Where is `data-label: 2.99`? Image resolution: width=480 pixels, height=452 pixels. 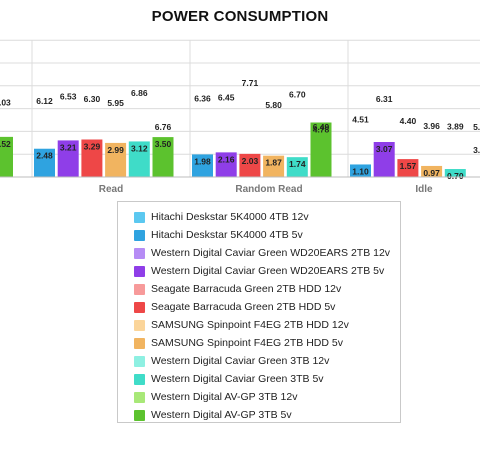 data-label: 2.99 is located at coordinates (115, 150).